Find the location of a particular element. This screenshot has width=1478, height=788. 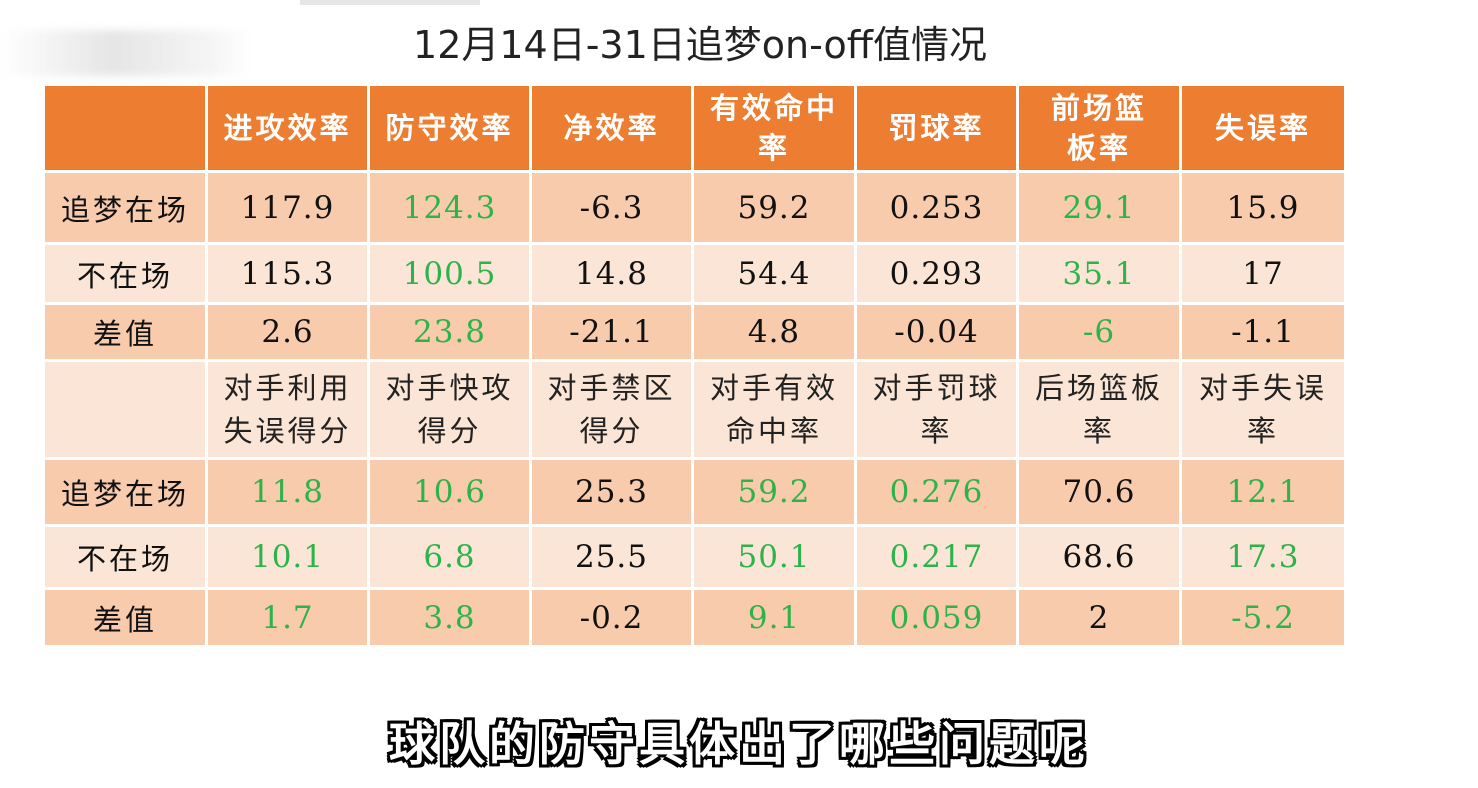

video-subtitle: 球队的防守具体出了哪些问题呢 is located at coordinates (739, 744).